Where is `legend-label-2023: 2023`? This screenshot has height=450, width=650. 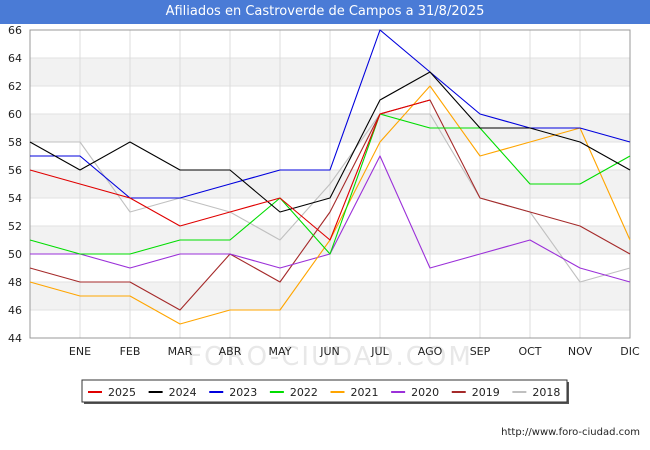 legend-label-2023: 2023 is located at coordinates (243, 392).